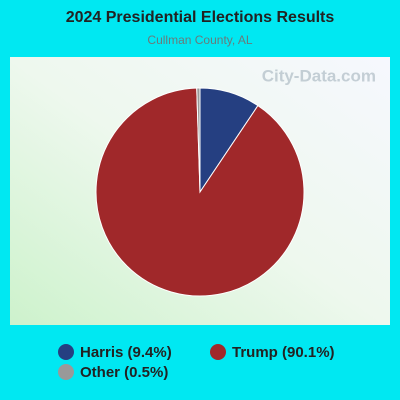 This screenshot has width=400, height=400. Describe the element at coordinates (319, 75) in the screenshot. I see `watermark: City-Data.com` at that location.